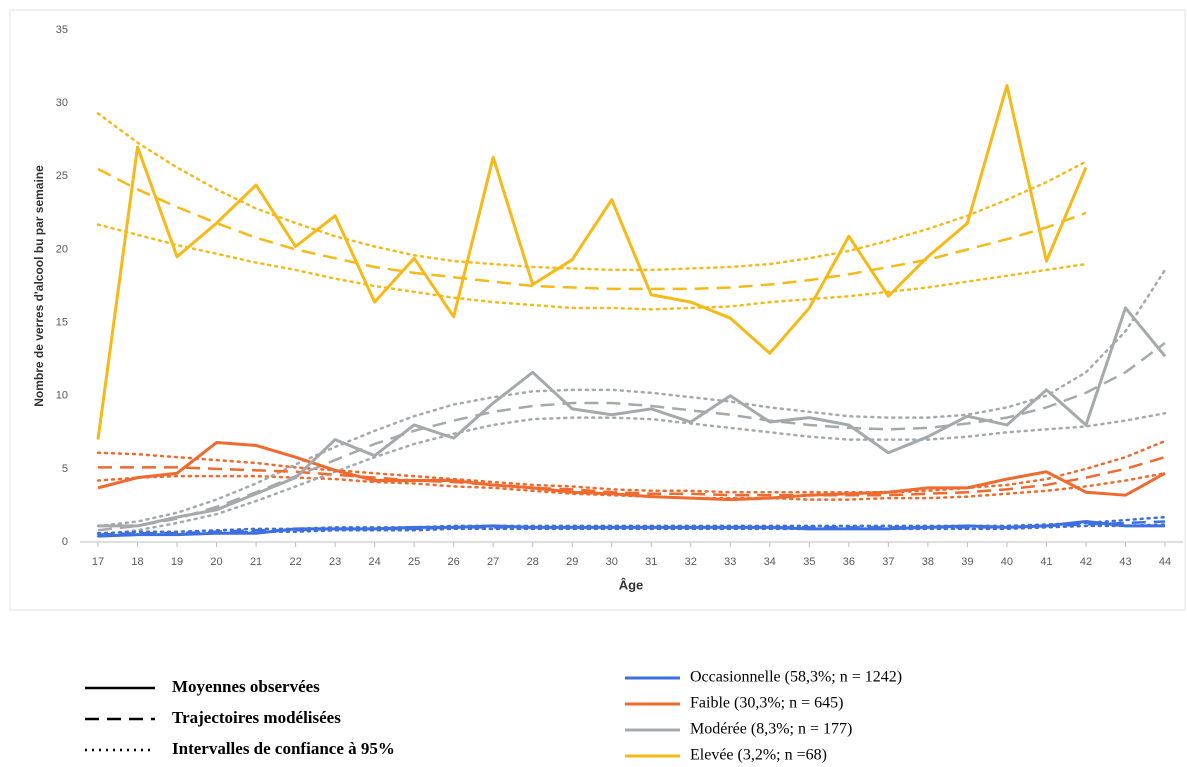 The height and width of the screenshot is (767, 1187). I want to click on x-tick-label: 30, so click(612, 562).